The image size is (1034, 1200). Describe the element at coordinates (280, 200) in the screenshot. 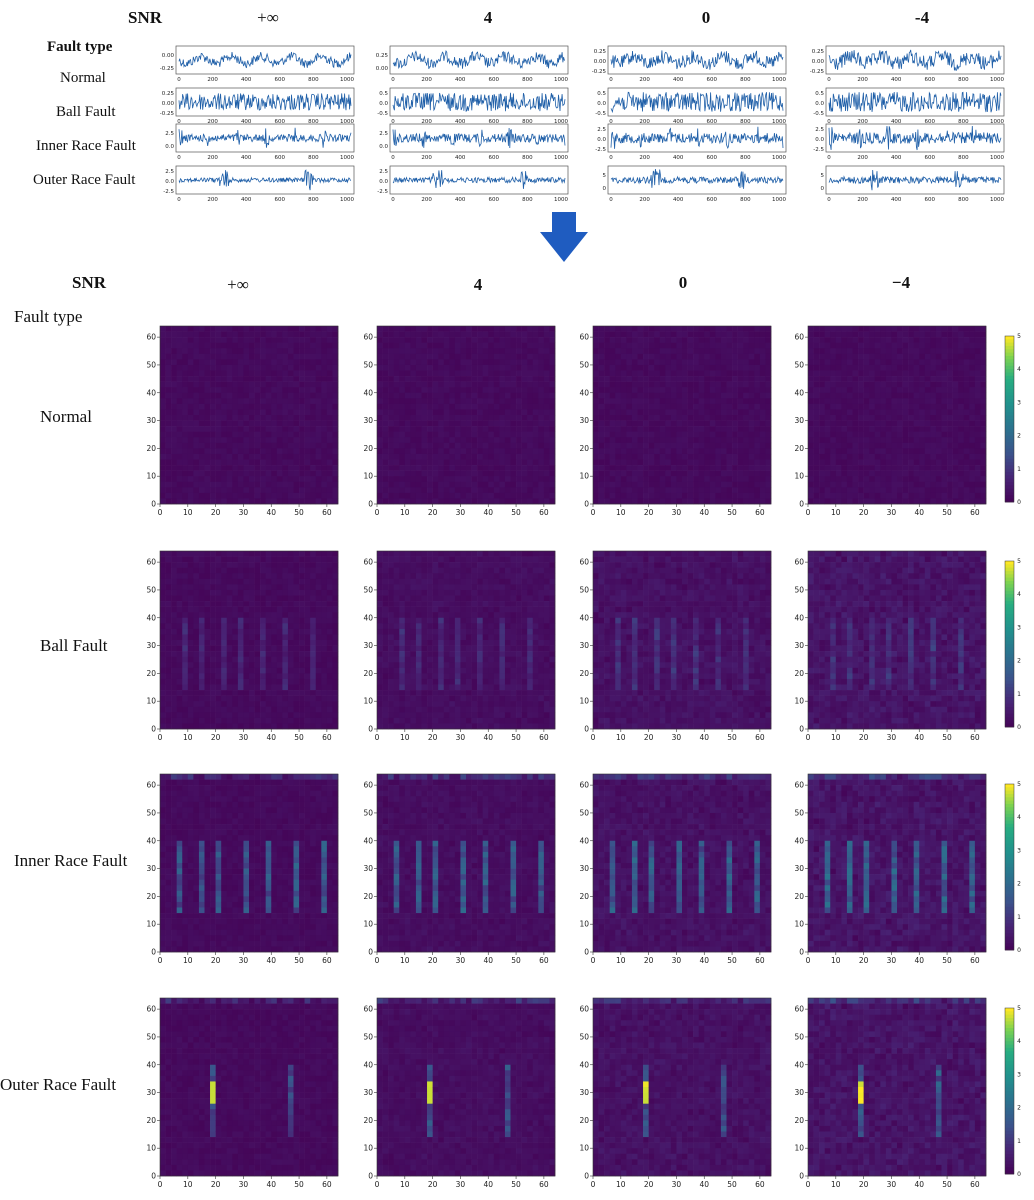

I see `waveform-x-tick: 600` at that location.